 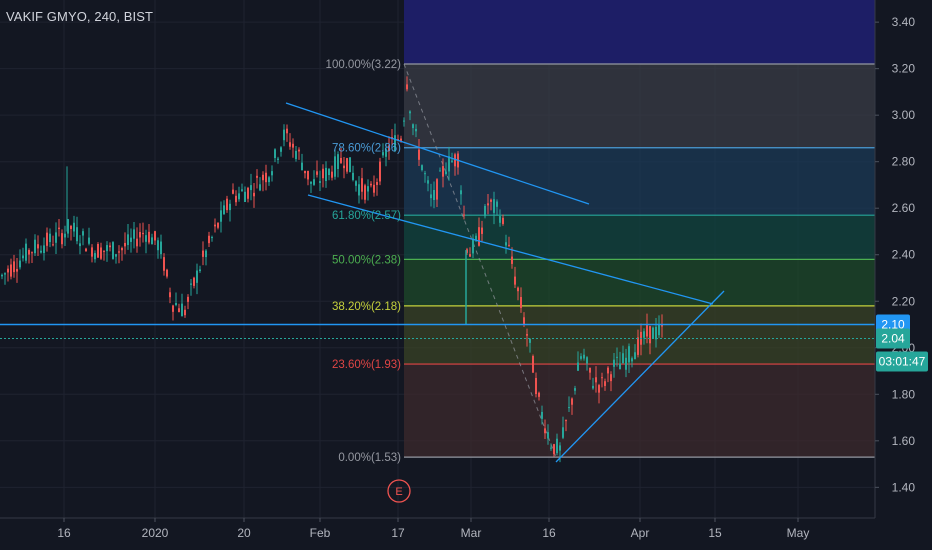 I want to click on countdown-tag, so click(x=902, y=361).